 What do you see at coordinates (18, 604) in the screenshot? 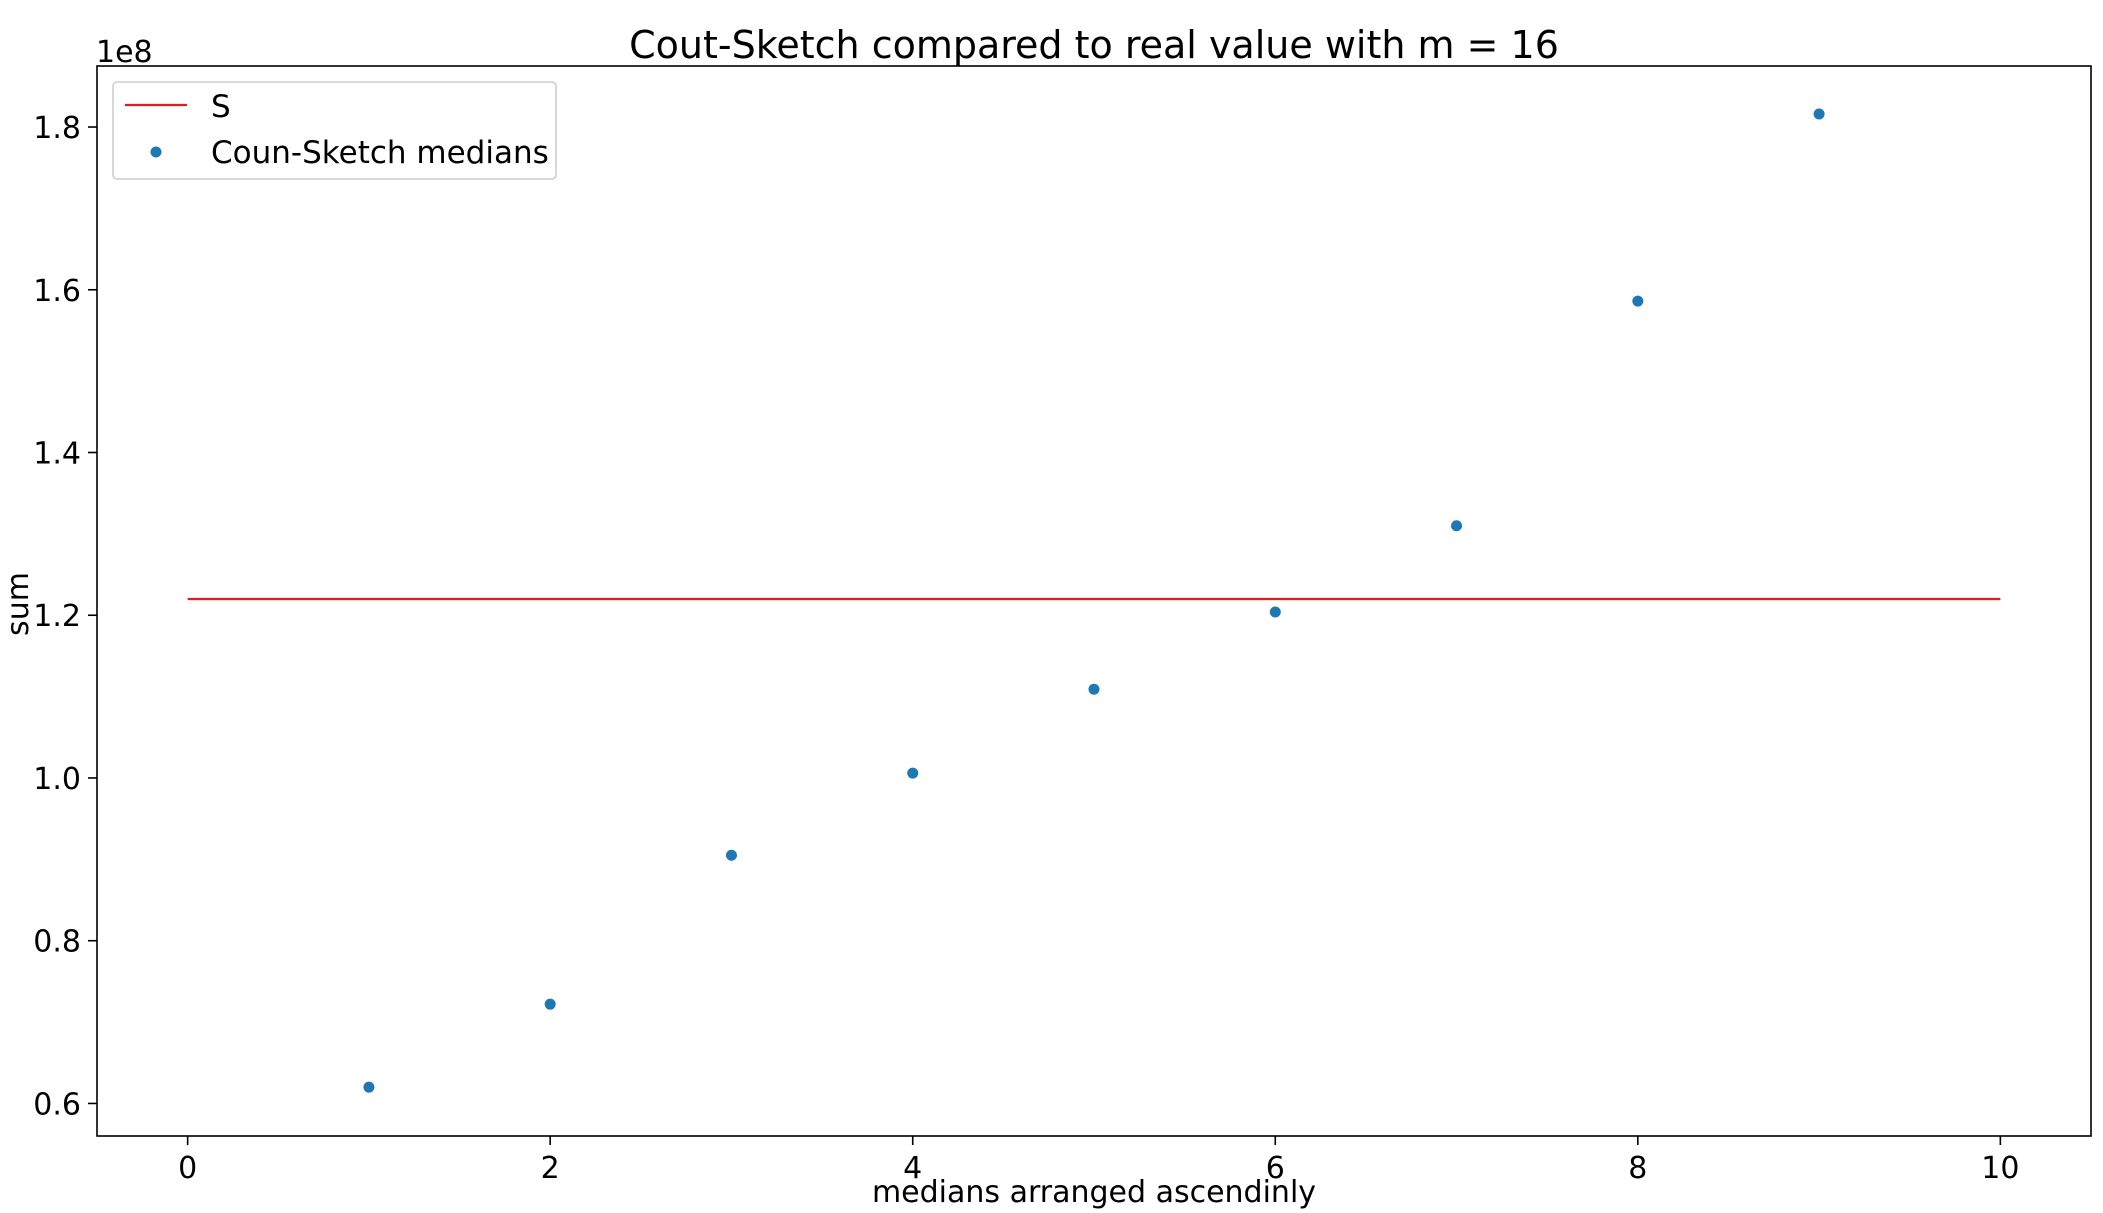
I see `y-axis-label: sum` at bounding box center [18, 604].